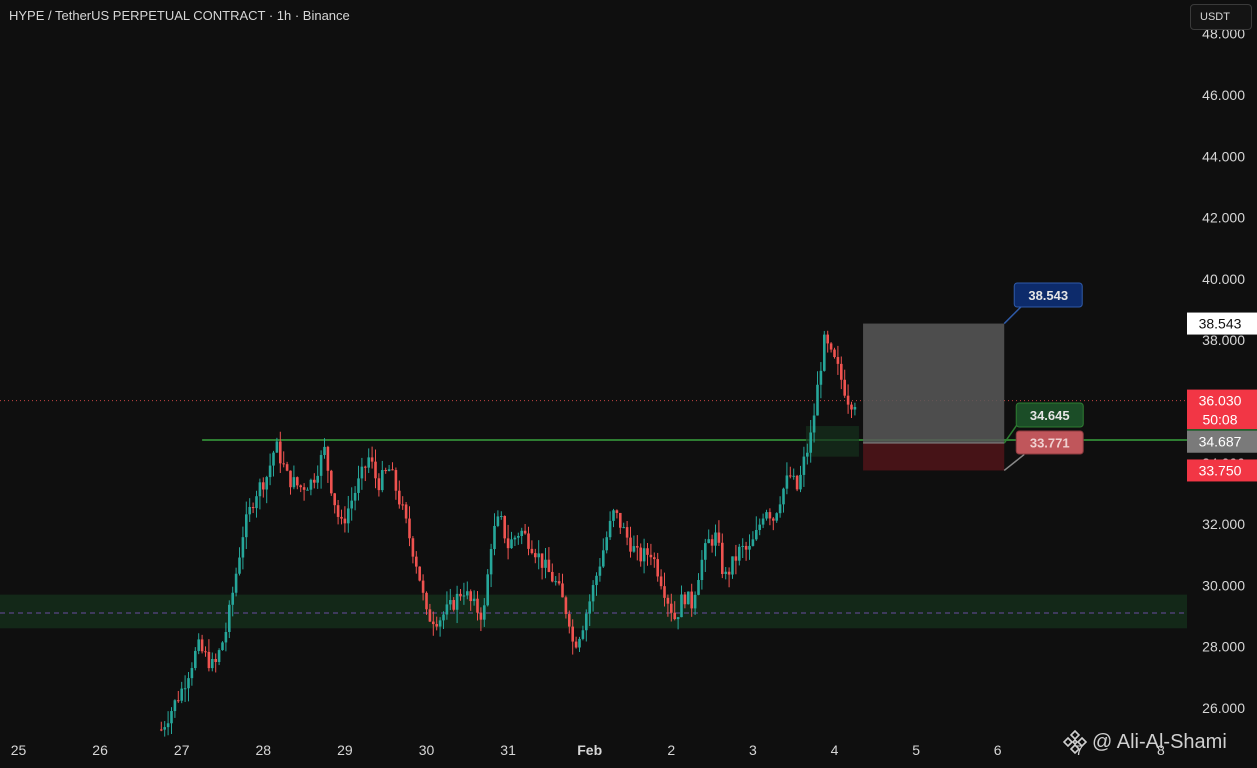 Image resolution: width=1257 pixels, height=768 pixels. What do you see at coordinates (182, 750) in the screenshot?
I see `x-tick-label: 27` at bounding box center [182, 750].